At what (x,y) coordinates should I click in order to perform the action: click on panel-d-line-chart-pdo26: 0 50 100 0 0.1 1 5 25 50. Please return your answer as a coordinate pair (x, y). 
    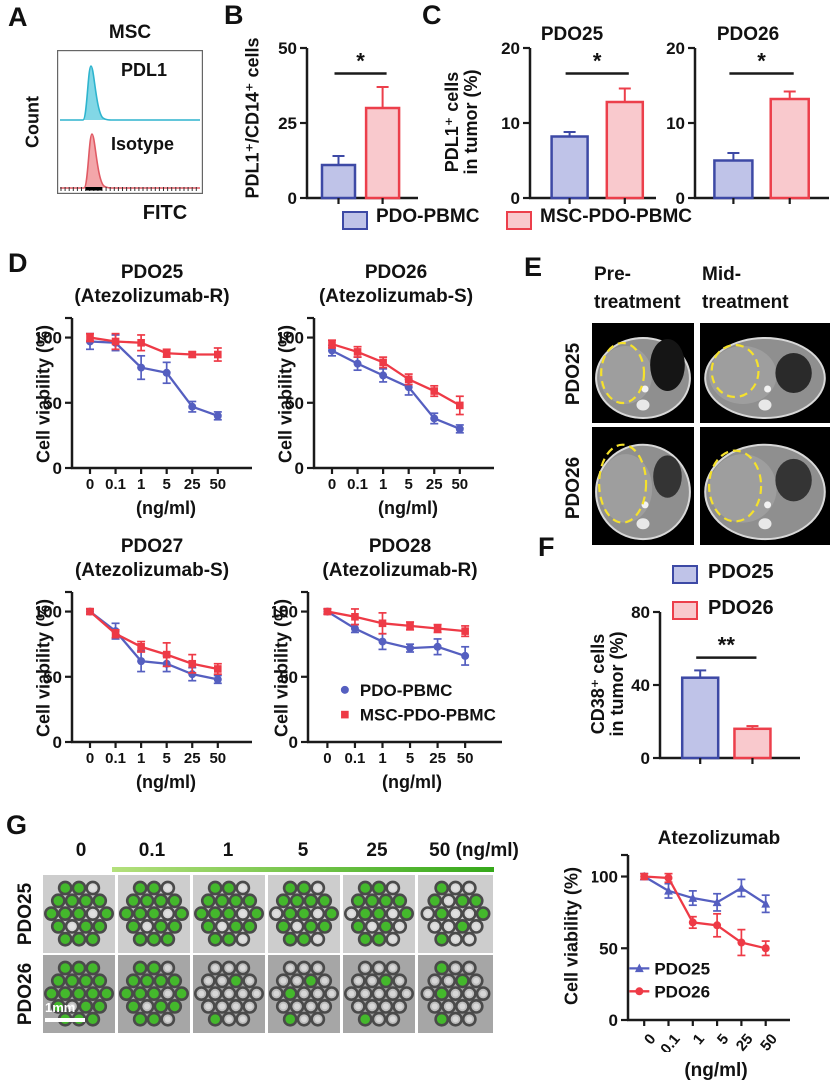
    Looking at the image, I should click on (390, 408).